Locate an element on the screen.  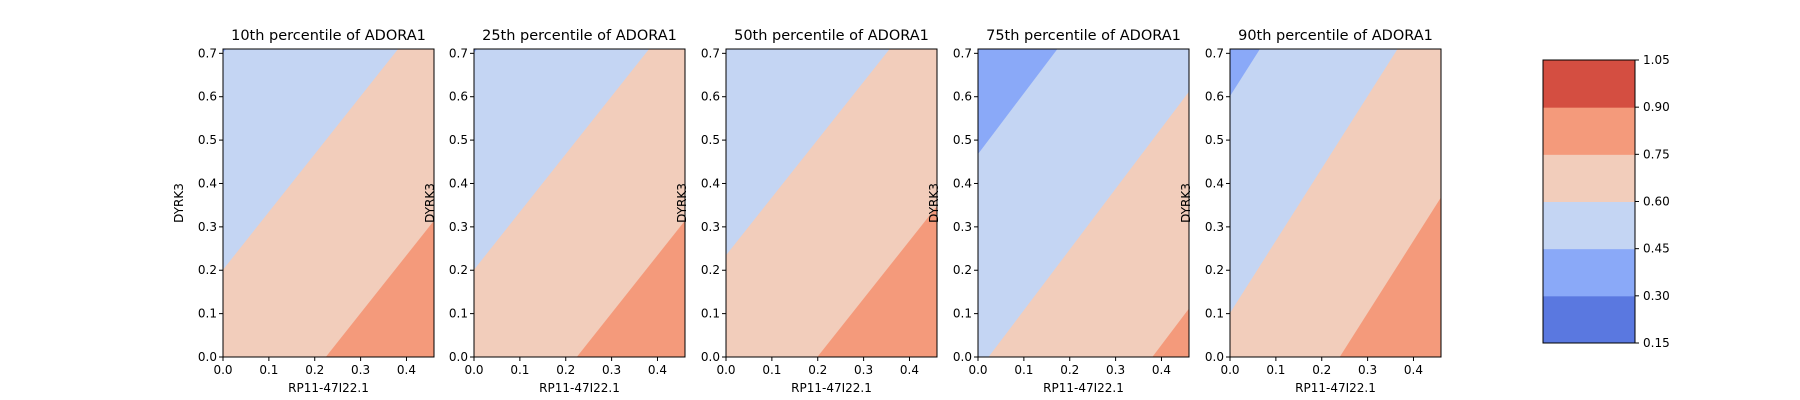
colorbar-tick-label: 0.60 is located at coordinates (1656, 202).